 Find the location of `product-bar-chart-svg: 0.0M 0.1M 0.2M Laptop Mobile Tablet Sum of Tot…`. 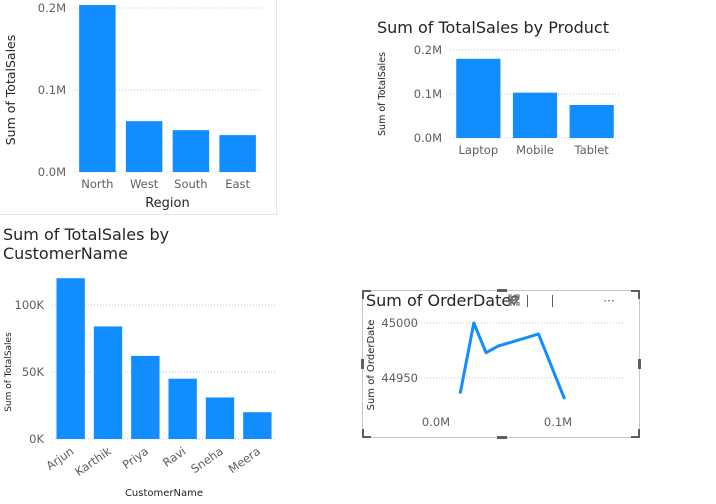

product-bar-chart-svg: 0.0M 0.1M 0.2M Laptop Mobile Tablet Sum of Tot… is located at coordinates (498, 100).